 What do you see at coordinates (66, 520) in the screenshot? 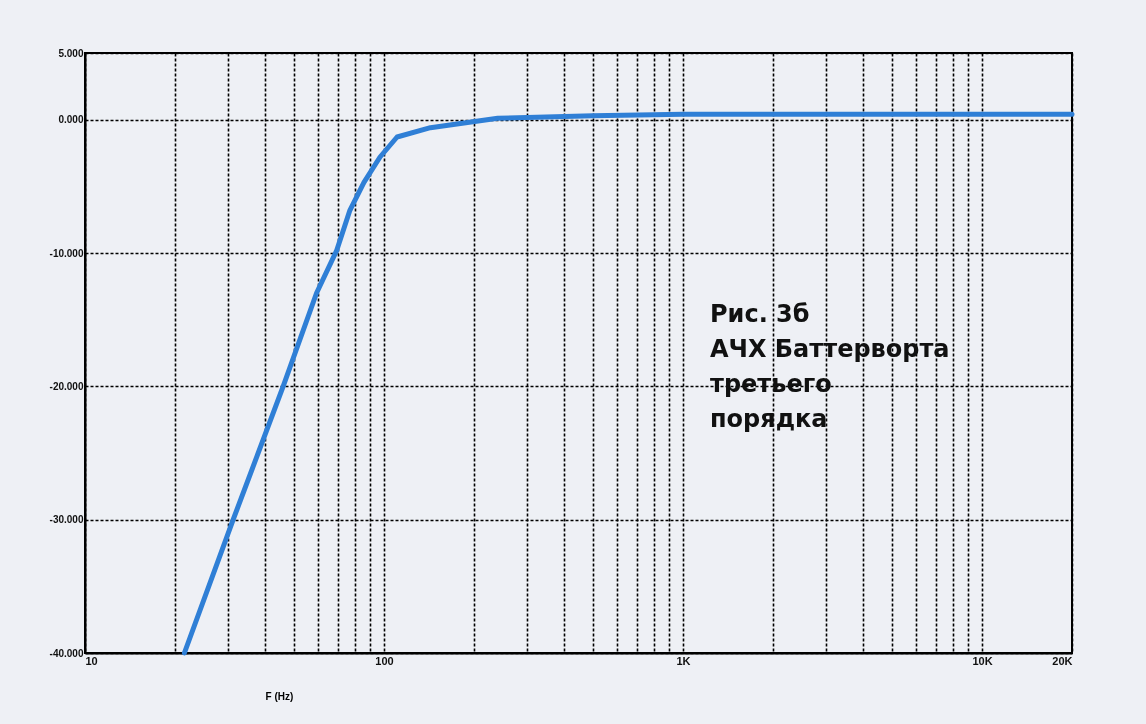
I see `y-tick-label: -30.000` at bounding box center [66, 520].